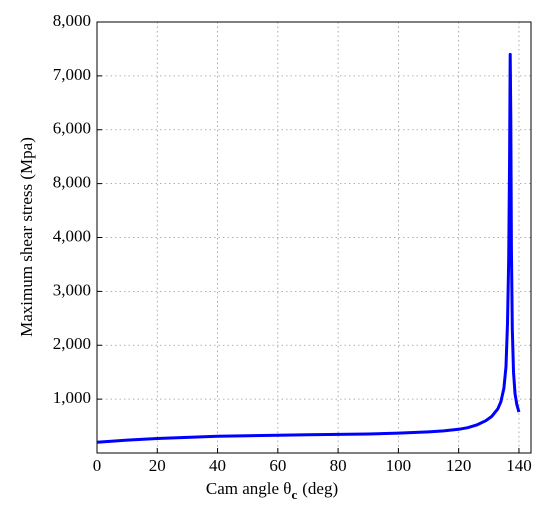  What do you see at coordinates (459, 465) in the screenshot?
I see `x-tick-label: 120` at bounding box center [459, 465].